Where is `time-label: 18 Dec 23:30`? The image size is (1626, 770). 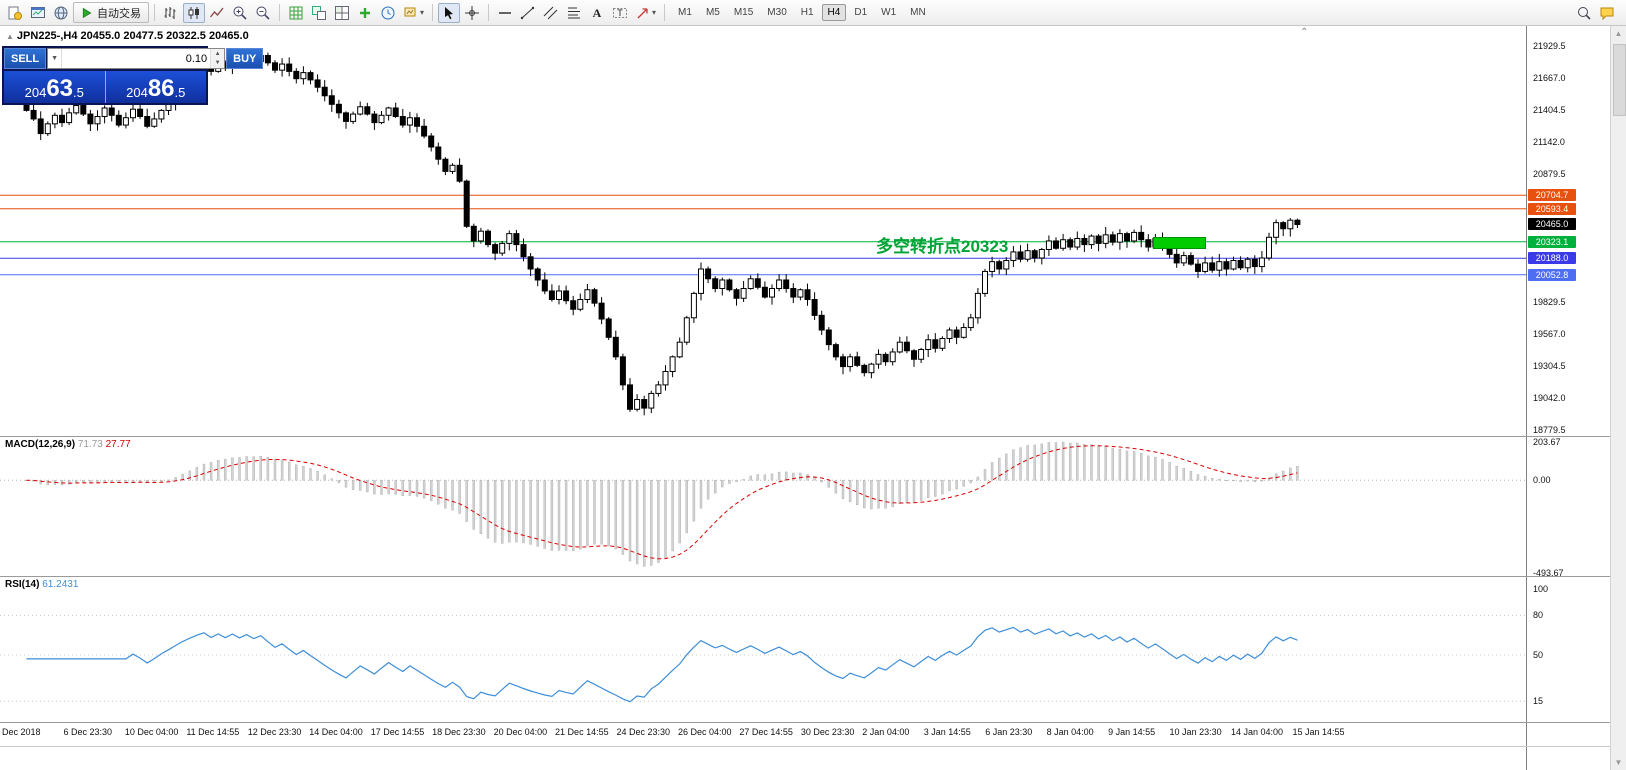 time-label: 18 Dec 23:30 is located at coordinates (459, 732).